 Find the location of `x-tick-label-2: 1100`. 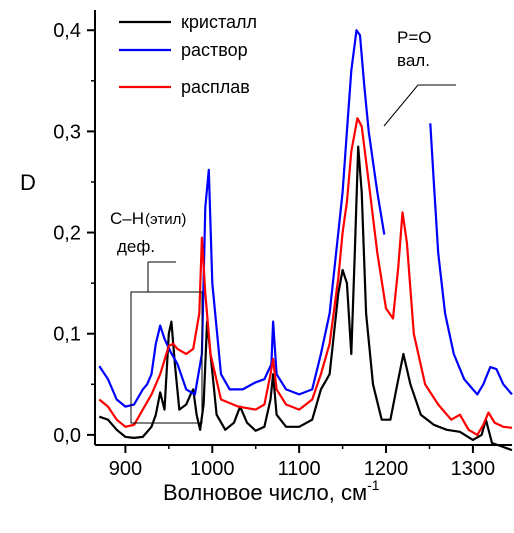

x-tick-label-2: 1100 is located at coordinates (299, 469).